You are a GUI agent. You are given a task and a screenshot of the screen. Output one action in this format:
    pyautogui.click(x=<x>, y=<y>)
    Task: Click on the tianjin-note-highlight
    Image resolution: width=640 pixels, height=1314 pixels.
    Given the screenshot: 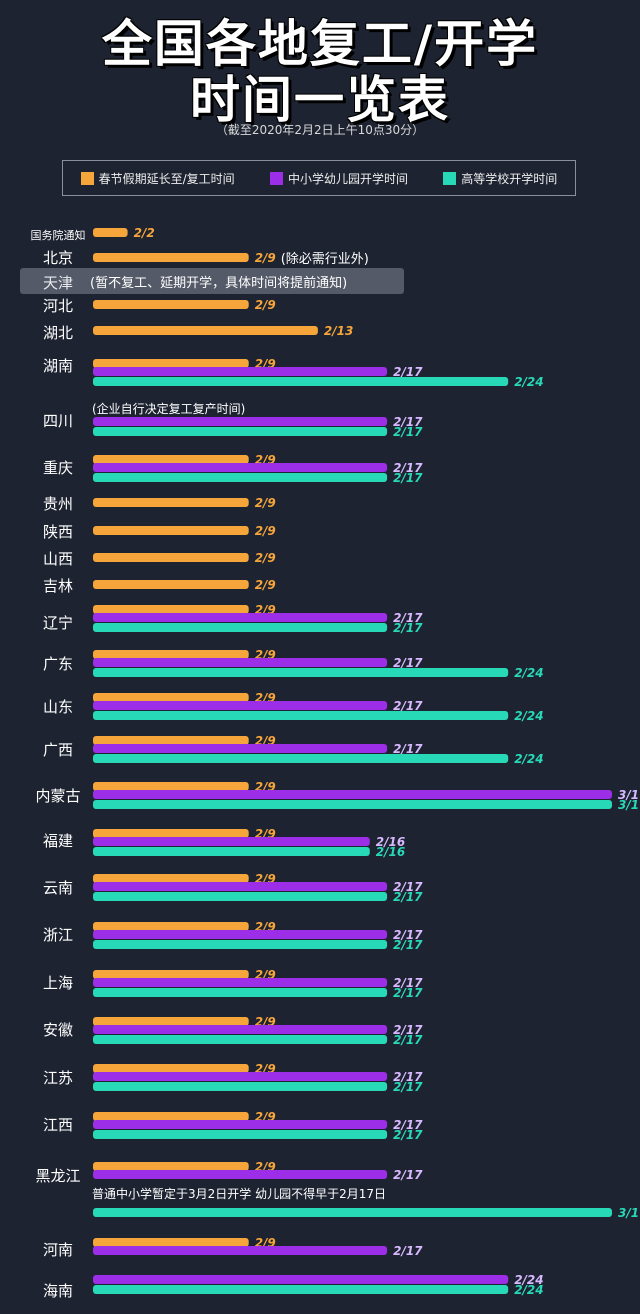 What is the action you would take?
    pyautogui.click(x=212, y=281)
    